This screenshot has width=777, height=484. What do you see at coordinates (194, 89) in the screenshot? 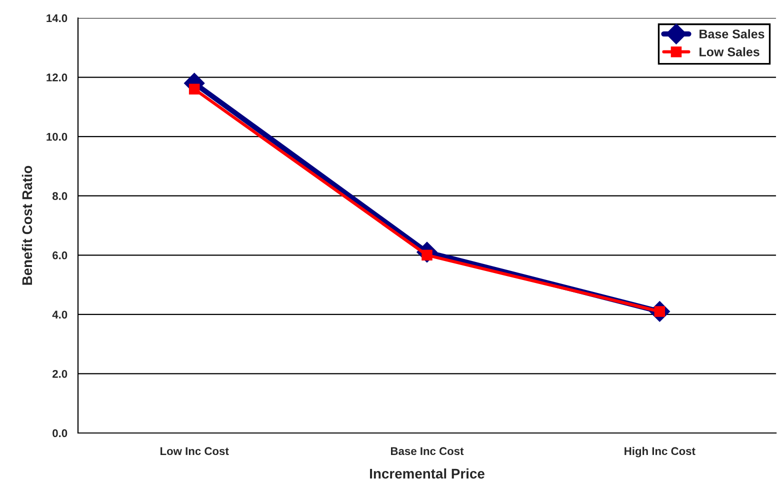
I see `point` at bounding box center [194, 89].